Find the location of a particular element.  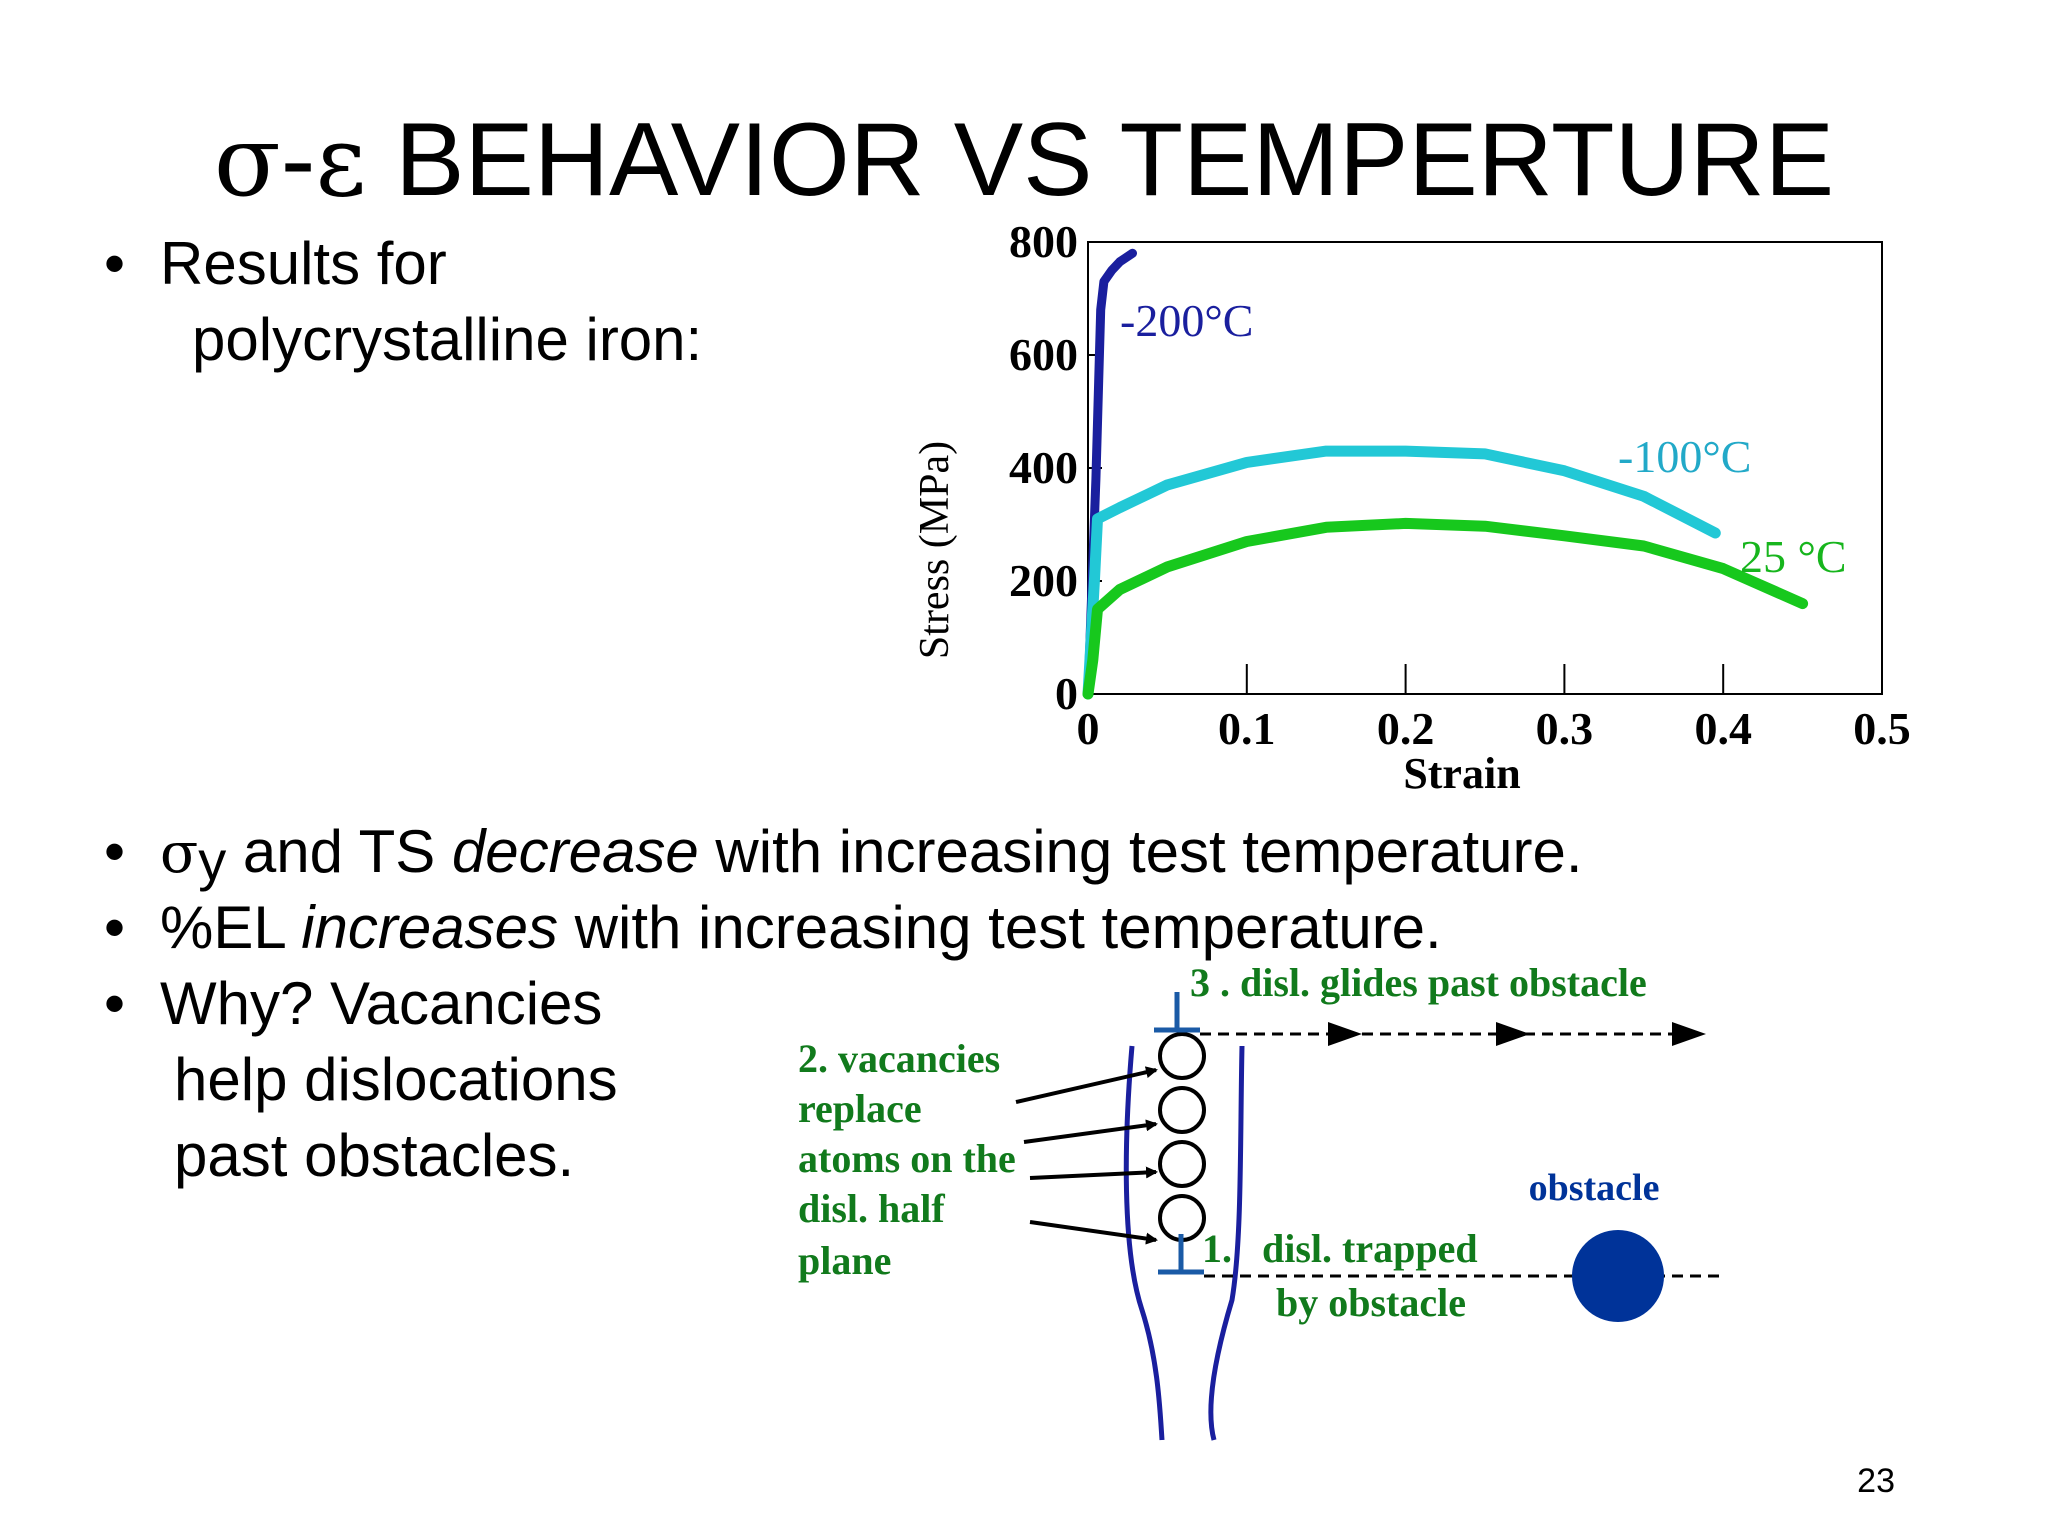

step2-label-line1: 2. vacancies is located at coordinates (899, 1058).